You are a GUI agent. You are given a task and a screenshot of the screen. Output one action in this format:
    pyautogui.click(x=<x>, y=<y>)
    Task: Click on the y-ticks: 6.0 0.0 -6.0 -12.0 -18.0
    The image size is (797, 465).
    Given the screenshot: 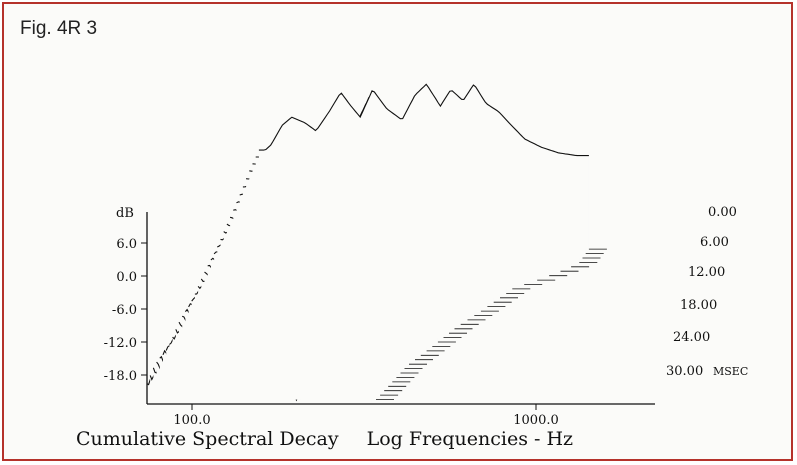 What is the action you would take?
    pyautogui.click(x=125, y=310)
    